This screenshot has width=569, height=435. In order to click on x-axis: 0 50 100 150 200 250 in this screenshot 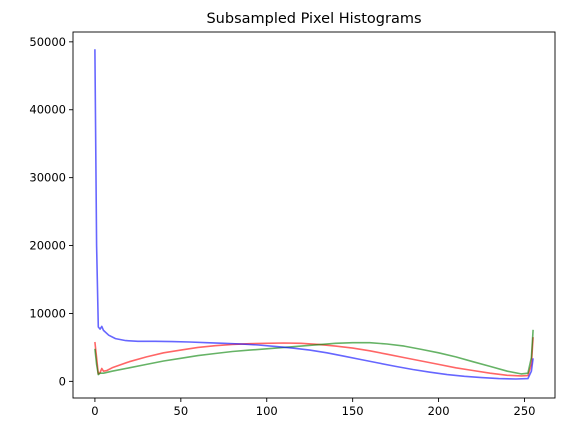, I will do `click(313, 408)`.